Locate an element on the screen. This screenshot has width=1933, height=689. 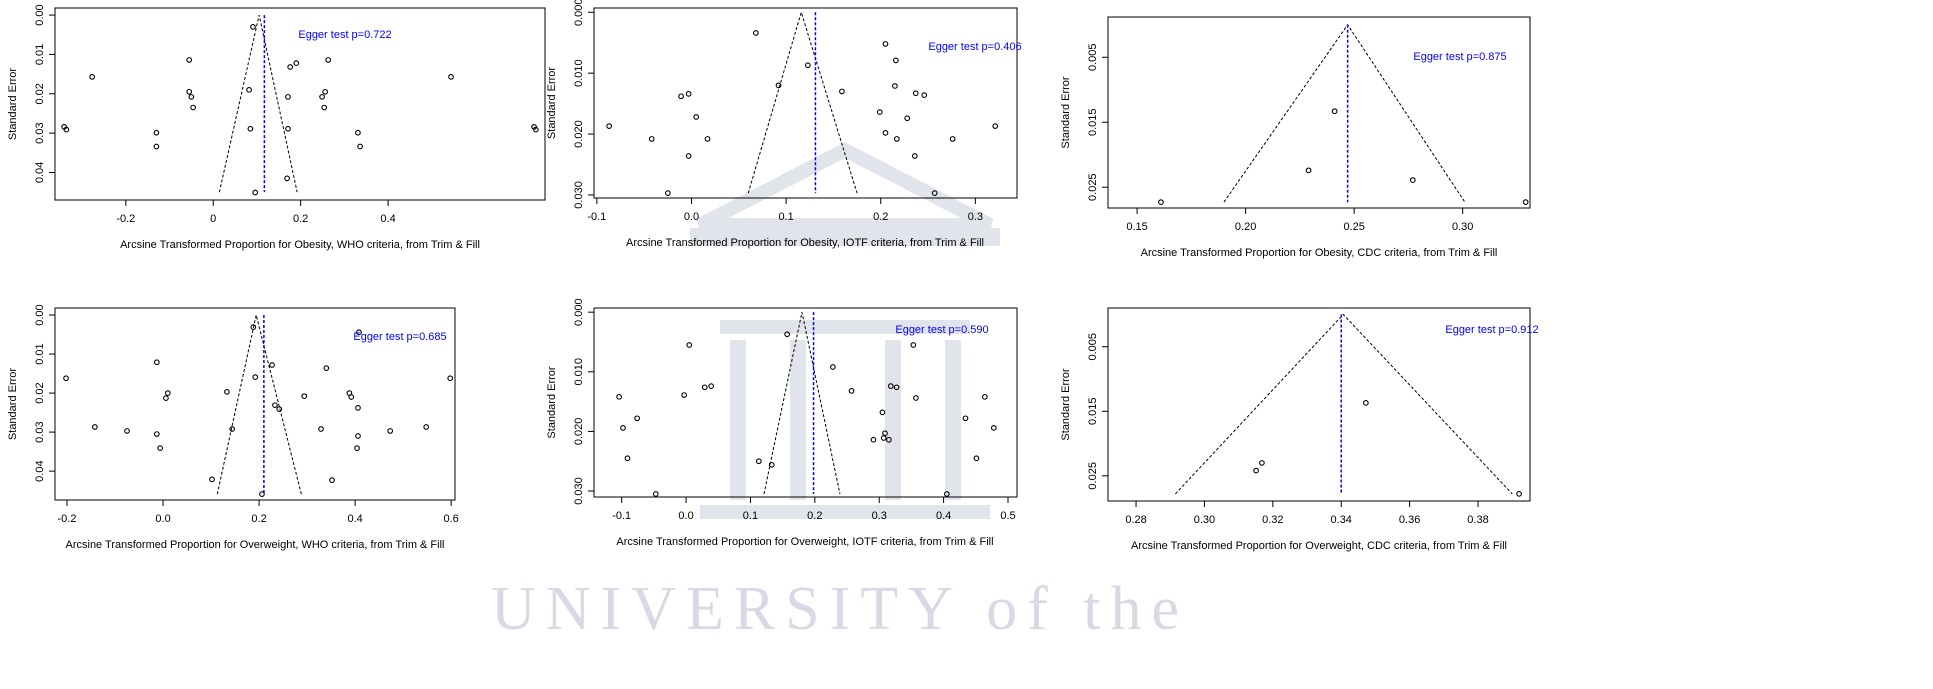
x-tick-label: 0.1 is located at coordinates (750, 516).